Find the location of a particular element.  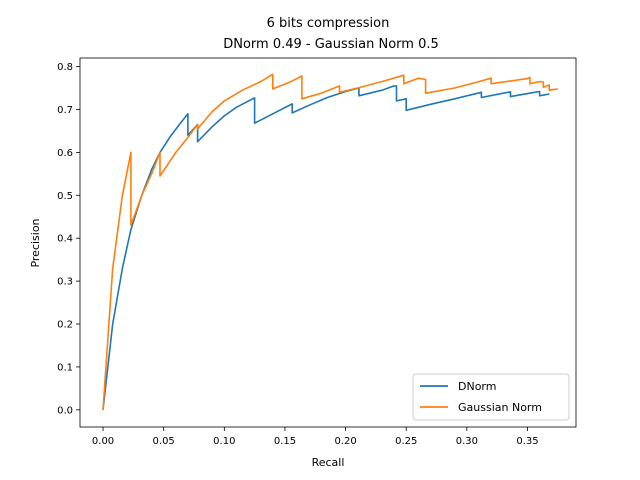

x-tick-label: 0.25 is located at coordinates (406, 441).